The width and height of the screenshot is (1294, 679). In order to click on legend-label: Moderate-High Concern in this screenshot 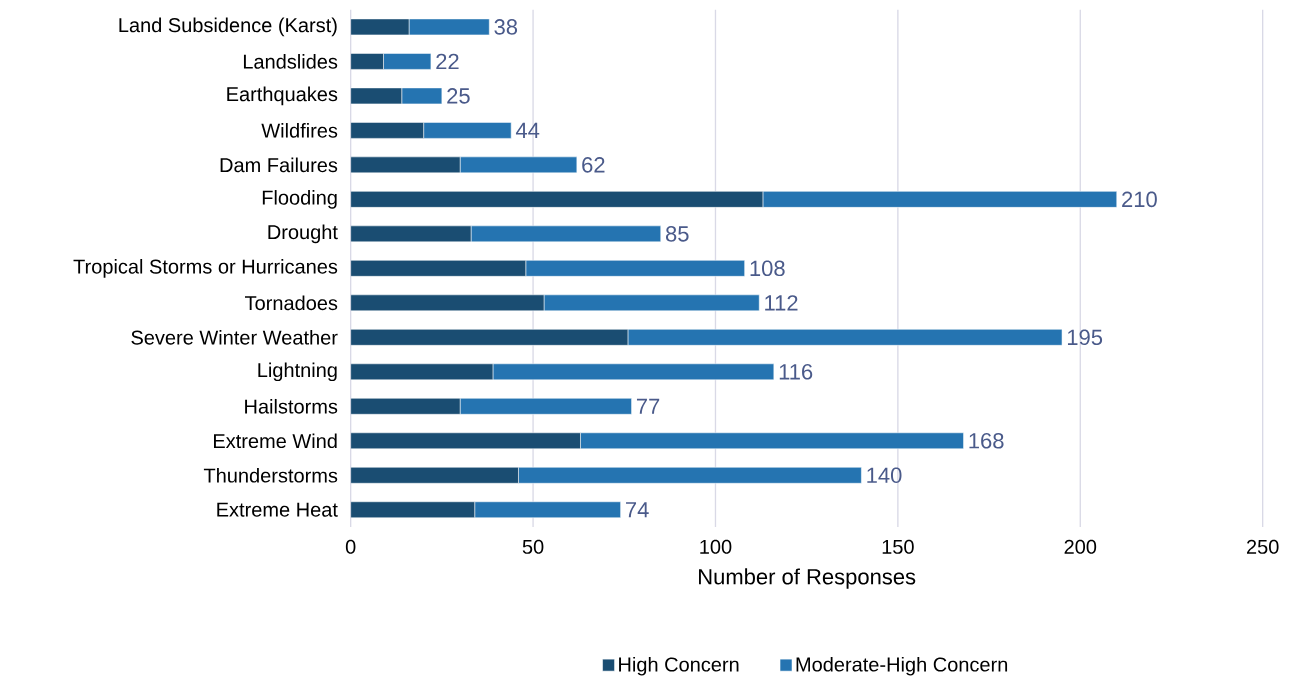, I will do `click(902, 666)`.